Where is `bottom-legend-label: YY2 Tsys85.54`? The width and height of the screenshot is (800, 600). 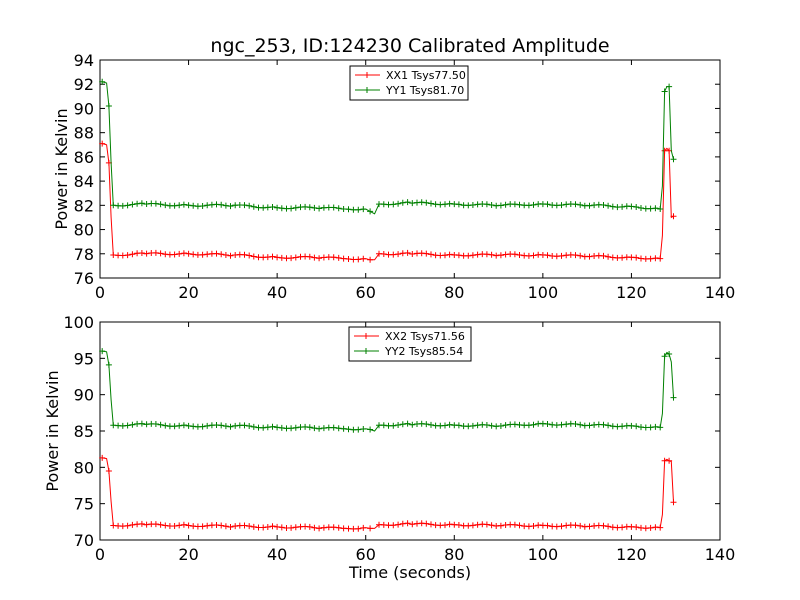
bottom-legend-label: YY2 Tsys85.54 is located at coordinates (423, 351).